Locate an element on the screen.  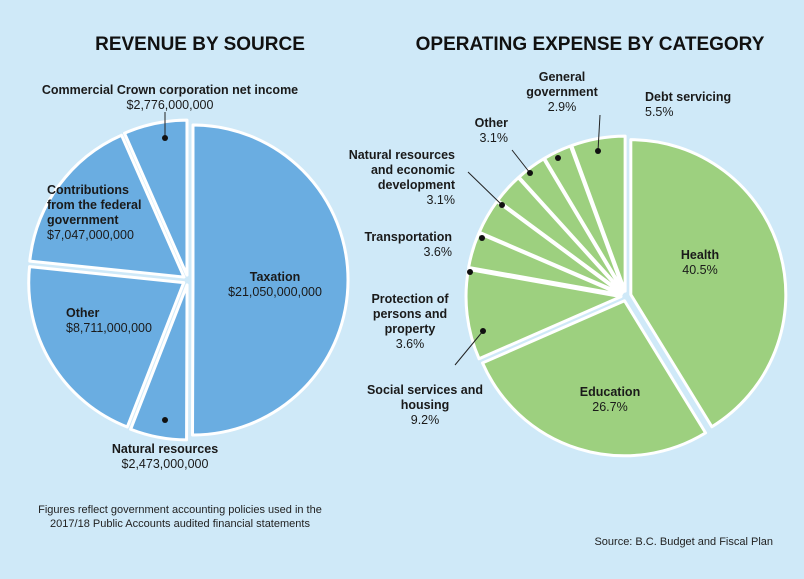
slice-label: Health 40.5% is located at coordinates (700, 263).